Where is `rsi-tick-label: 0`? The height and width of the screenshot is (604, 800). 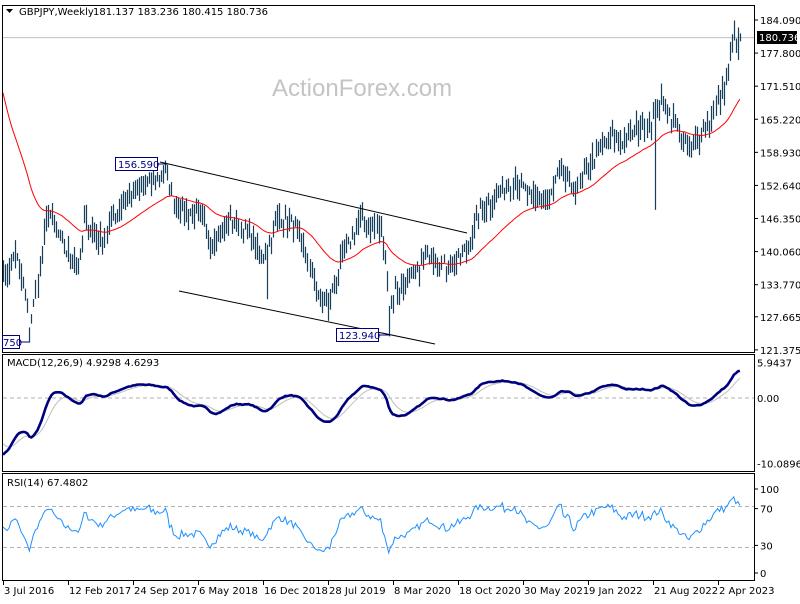 rsi-tick-label: 0 is located at coordinates (763, 574).